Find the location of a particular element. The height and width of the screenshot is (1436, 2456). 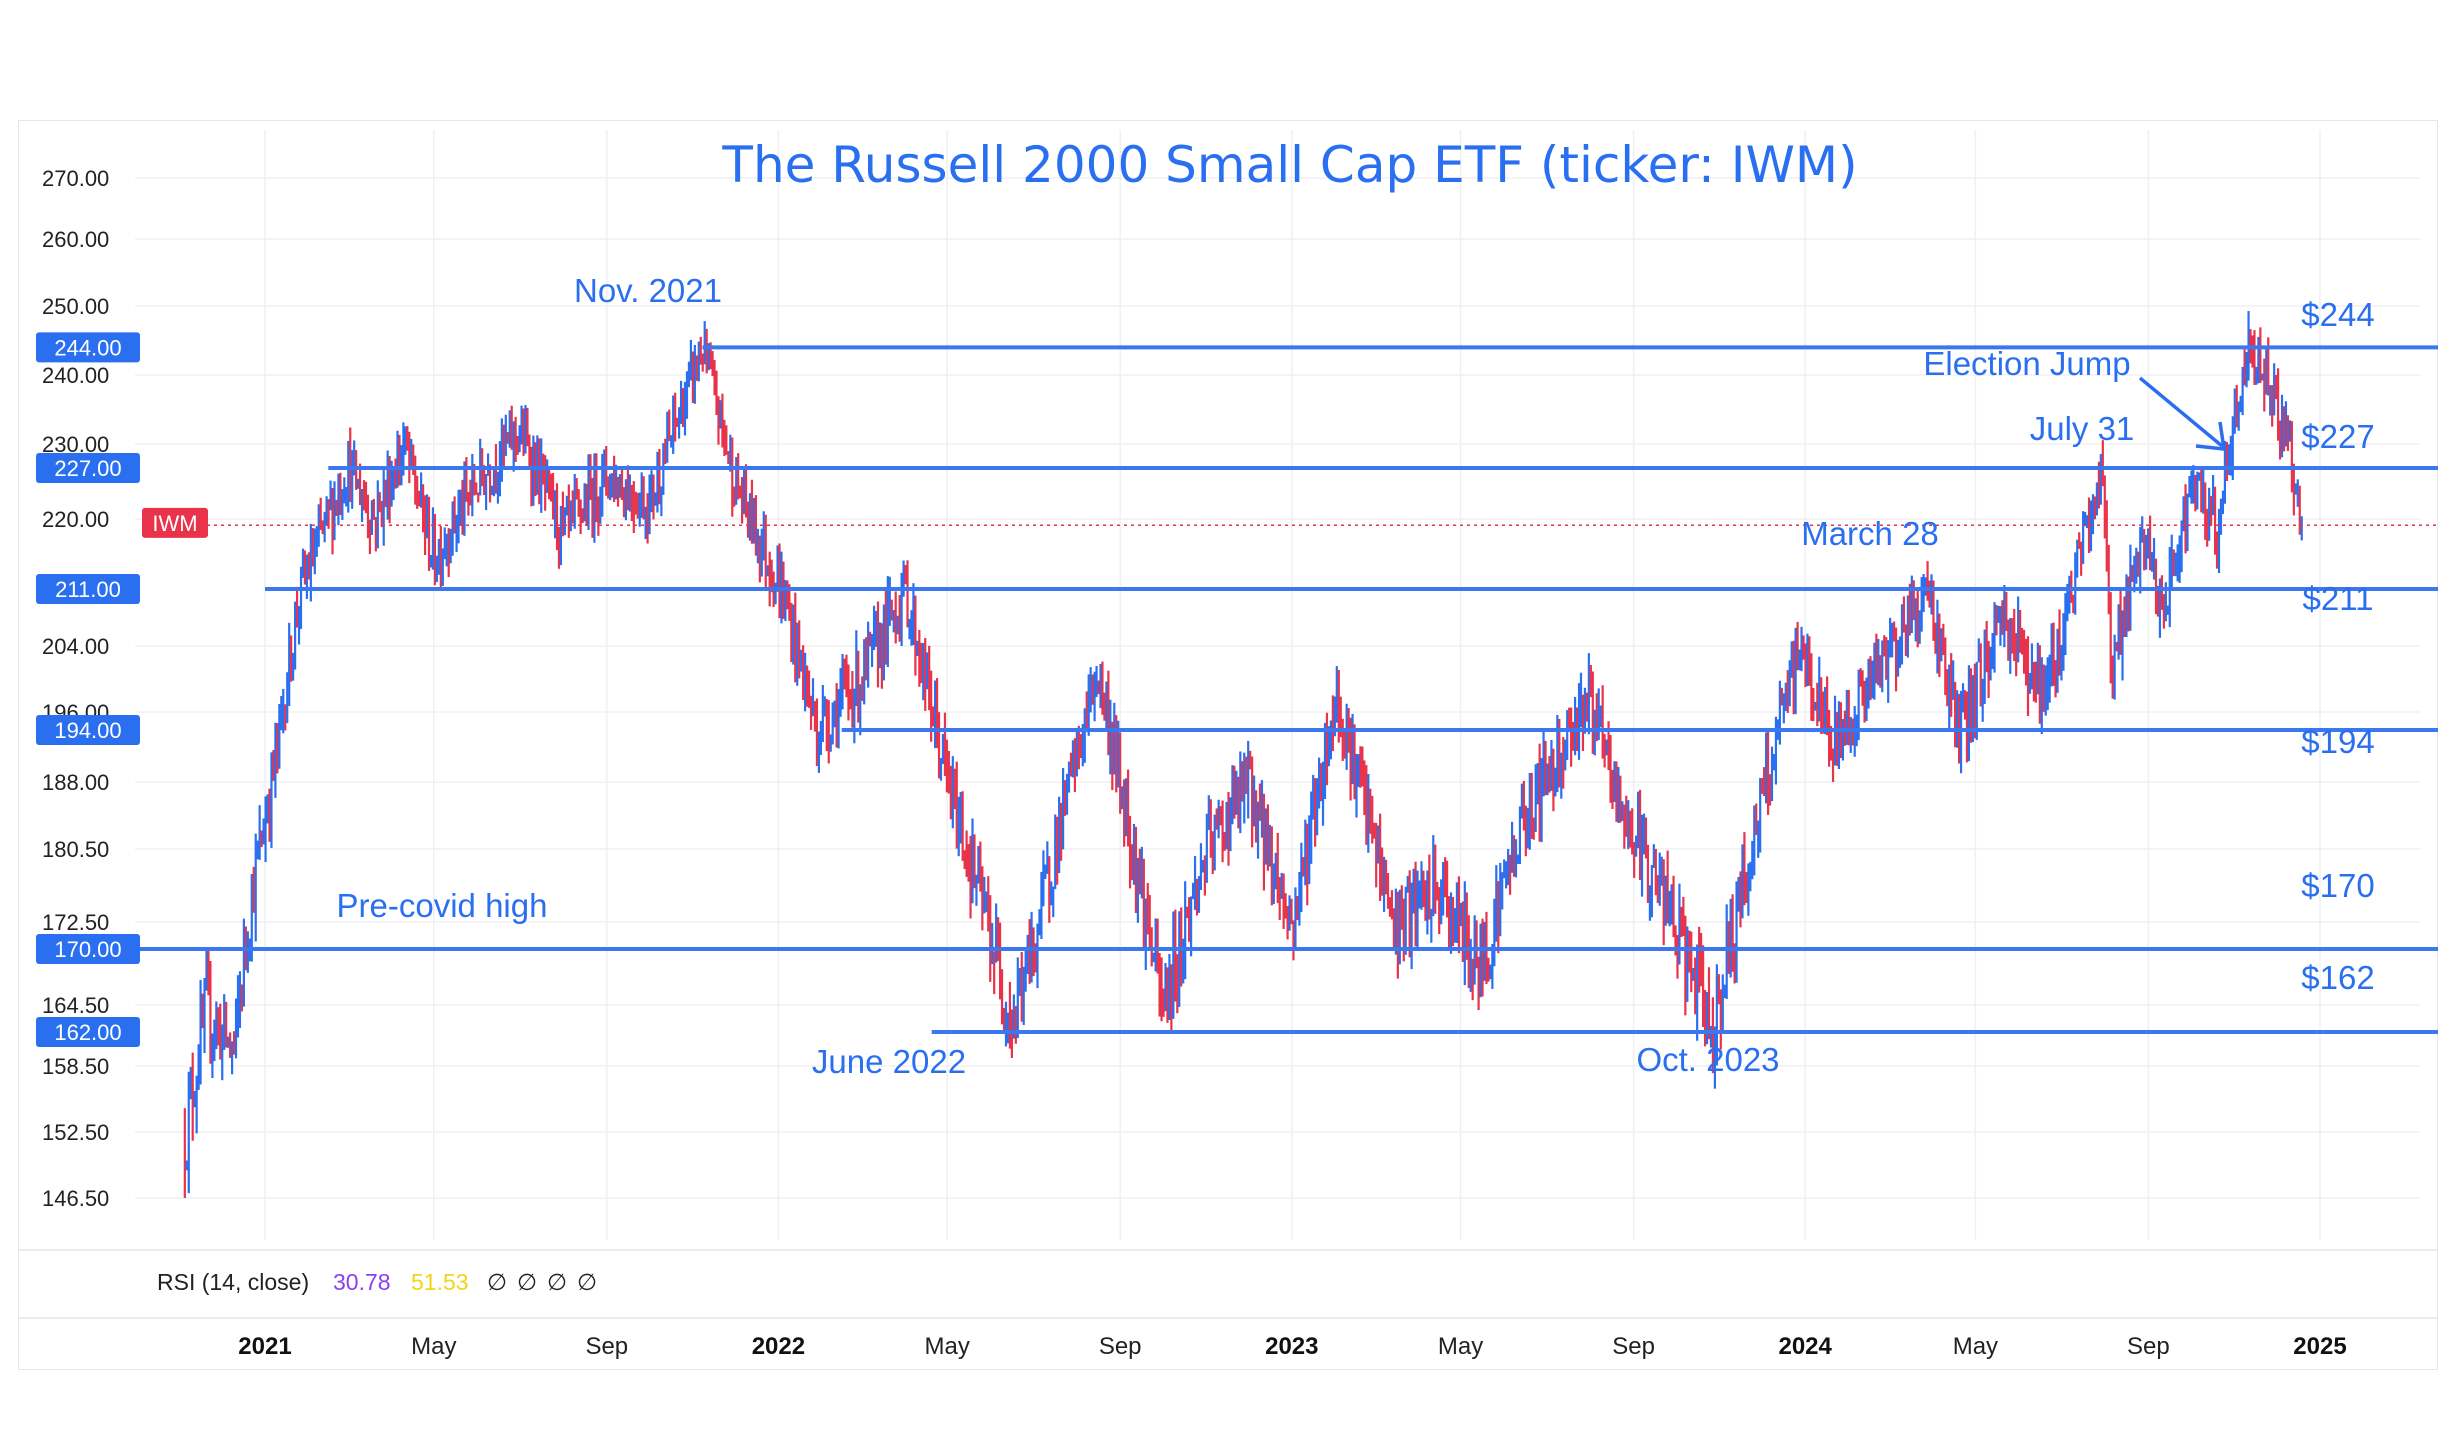

election-jump-arrowhead is located at coordinates (2211, 436).